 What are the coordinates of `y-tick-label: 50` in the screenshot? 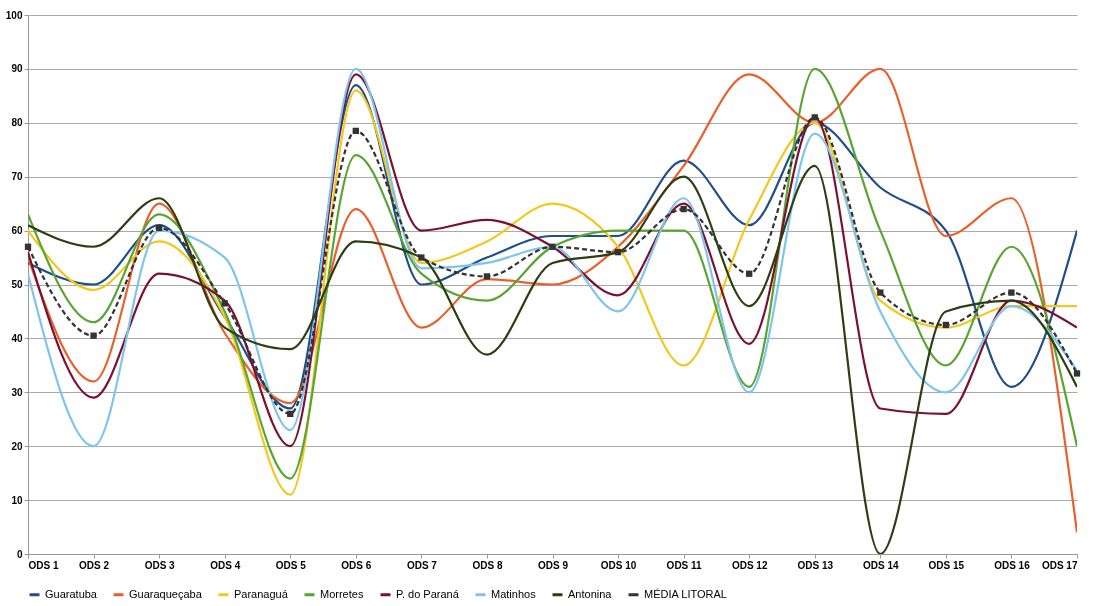 It's located at (17, 284).